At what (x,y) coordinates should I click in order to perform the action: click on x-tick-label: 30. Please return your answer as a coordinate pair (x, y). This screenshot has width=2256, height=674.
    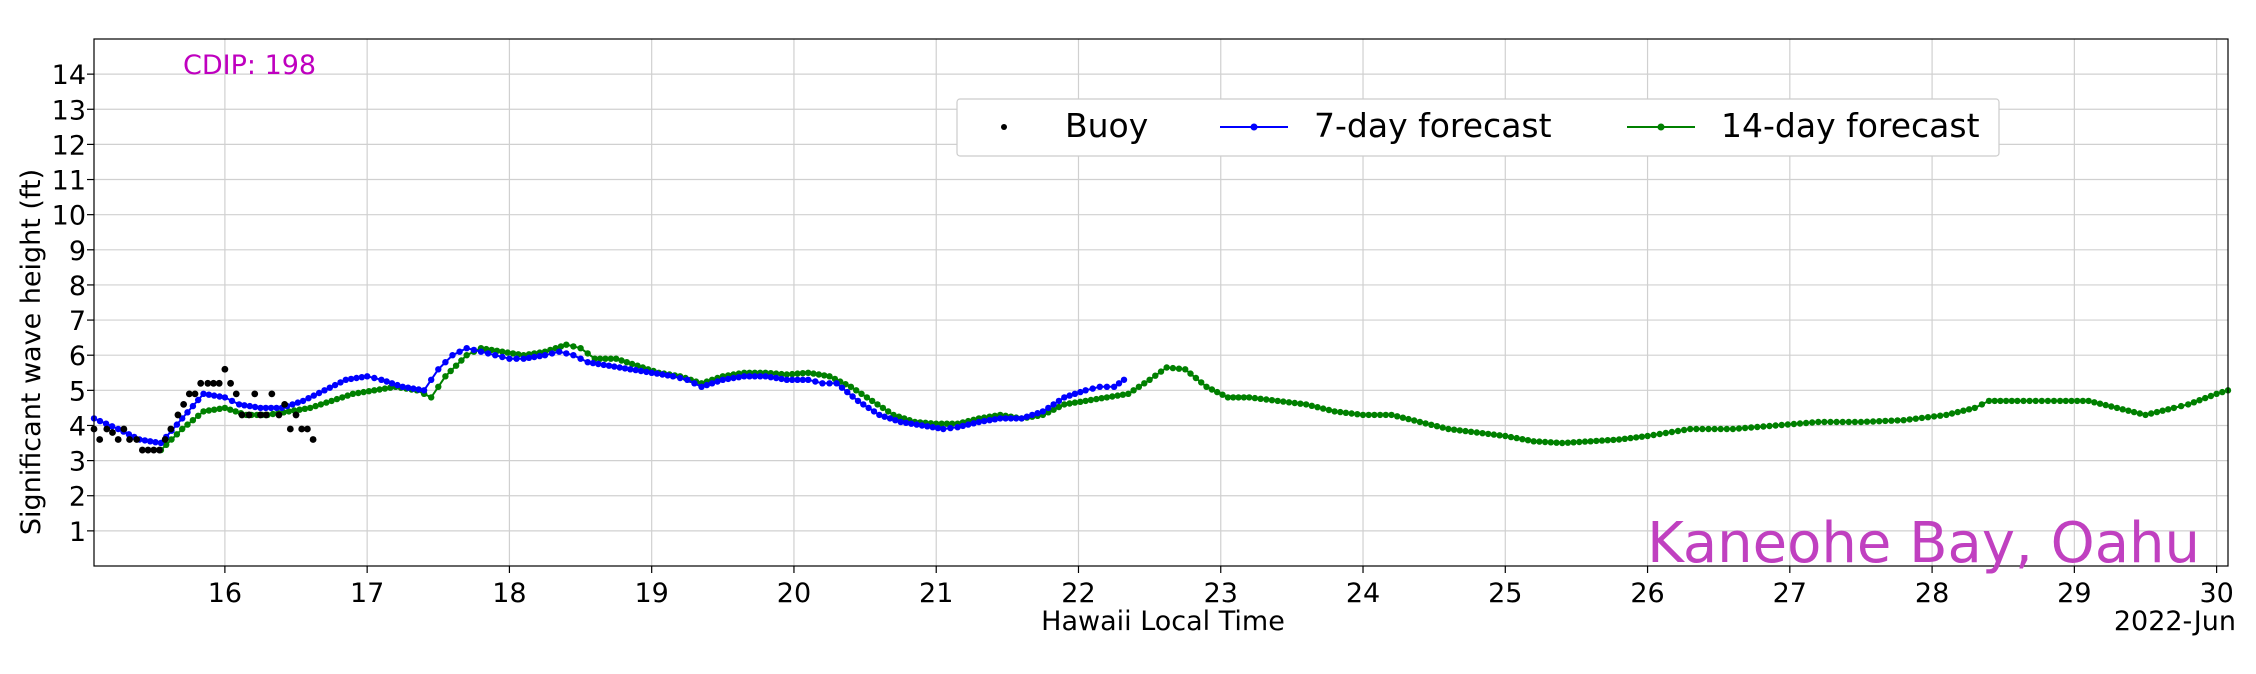
    Looking at the image, I should click on (2216, 593).